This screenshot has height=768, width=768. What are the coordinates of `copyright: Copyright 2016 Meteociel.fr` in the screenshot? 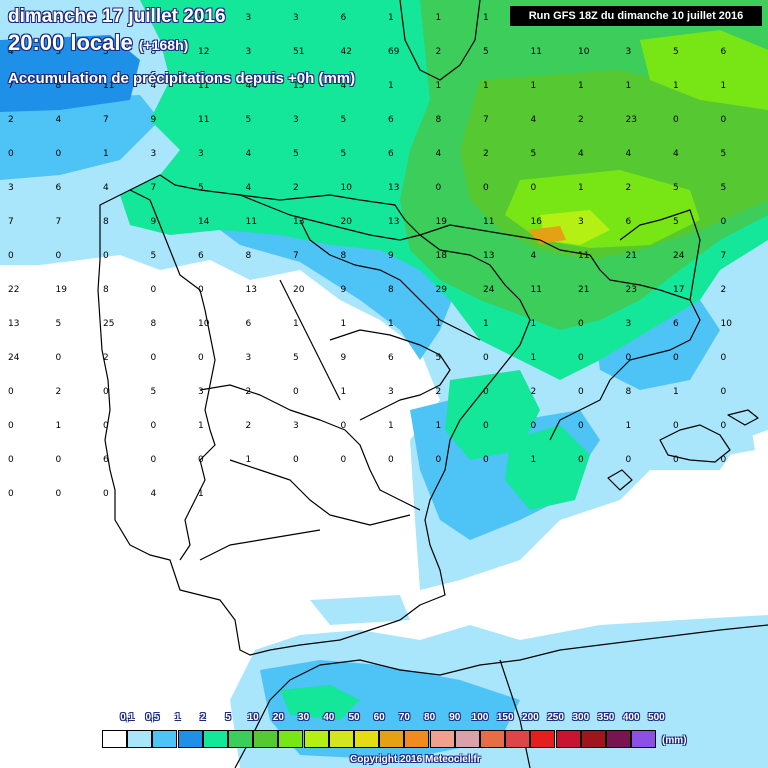 It's located at (415, 759).